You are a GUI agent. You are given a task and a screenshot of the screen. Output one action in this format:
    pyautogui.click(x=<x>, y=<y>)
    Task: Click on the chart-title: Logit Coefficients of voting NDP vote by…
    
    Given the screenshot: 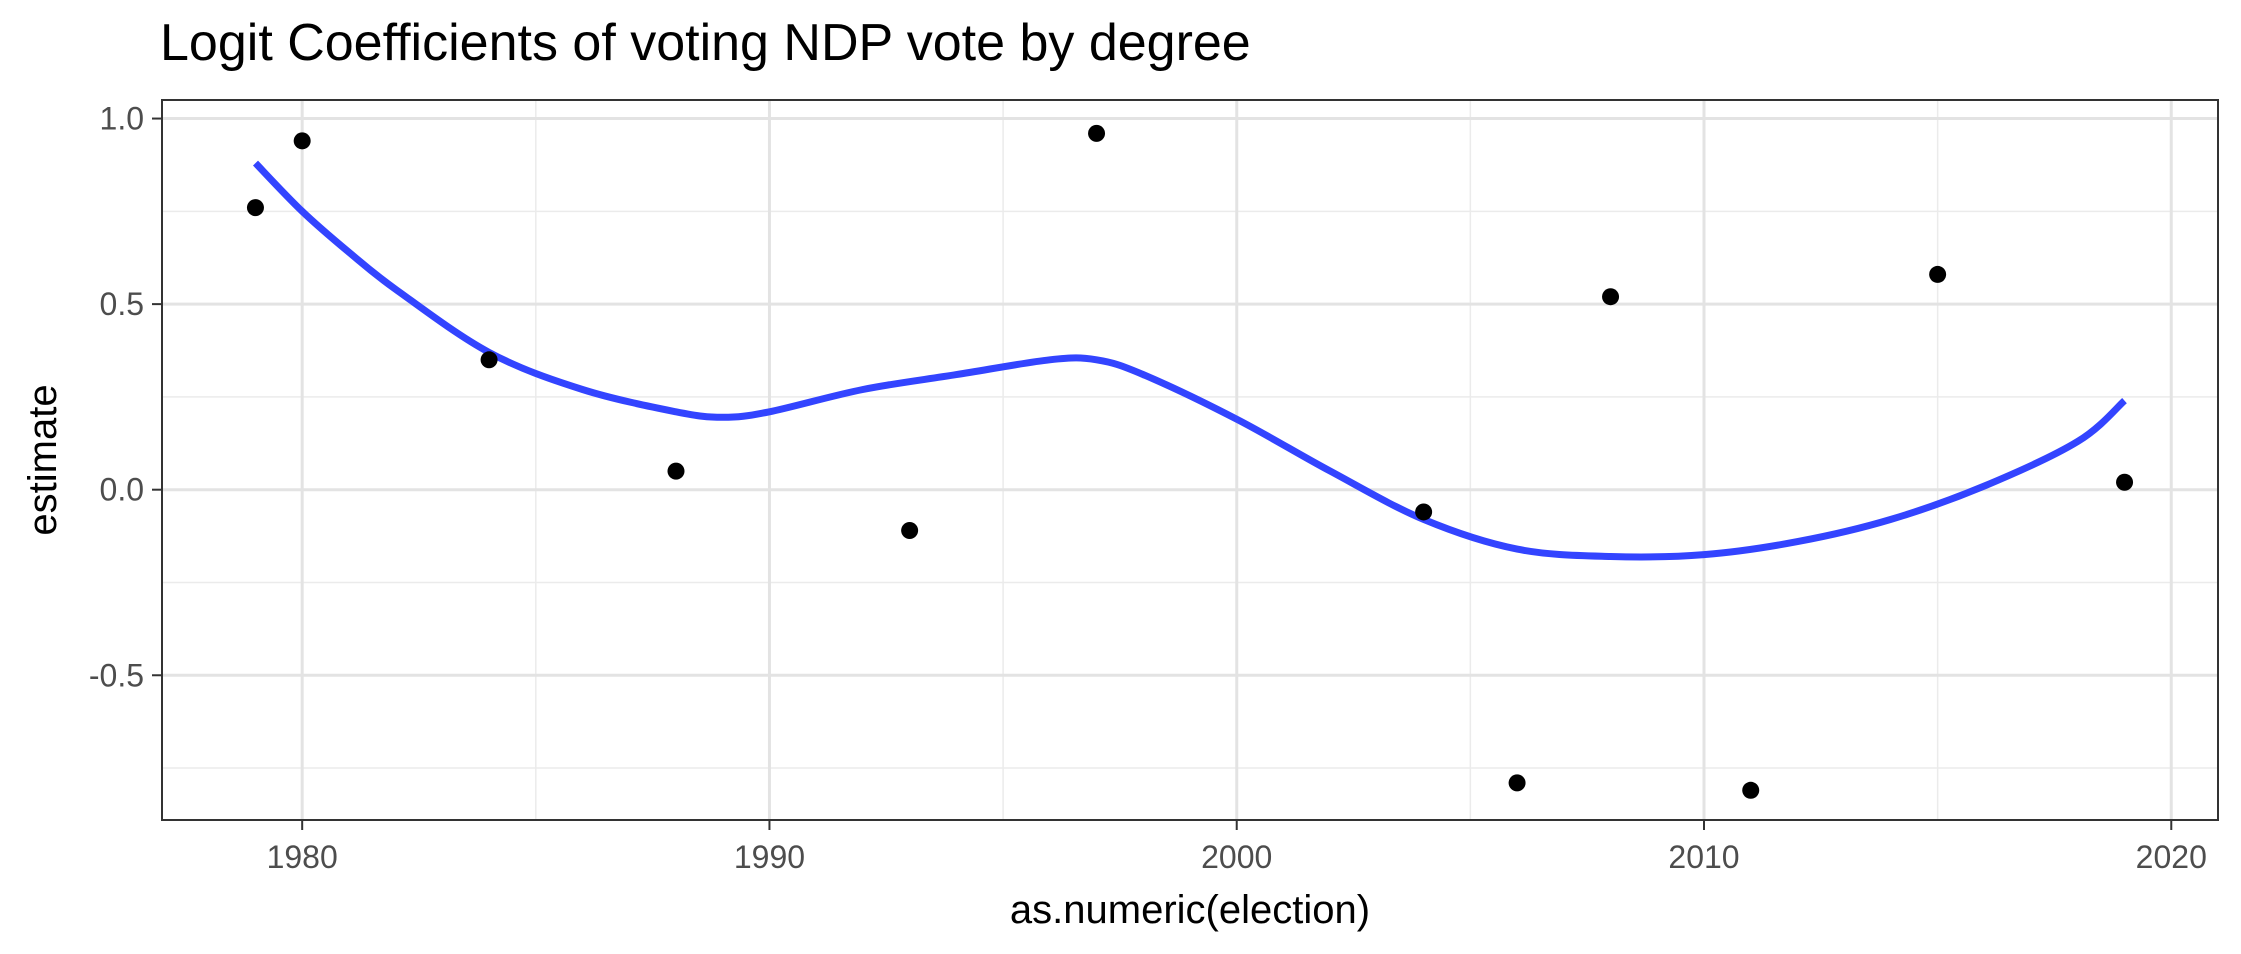 What is the action you would take?
    pyautogui.click(x=705, y=43)
    